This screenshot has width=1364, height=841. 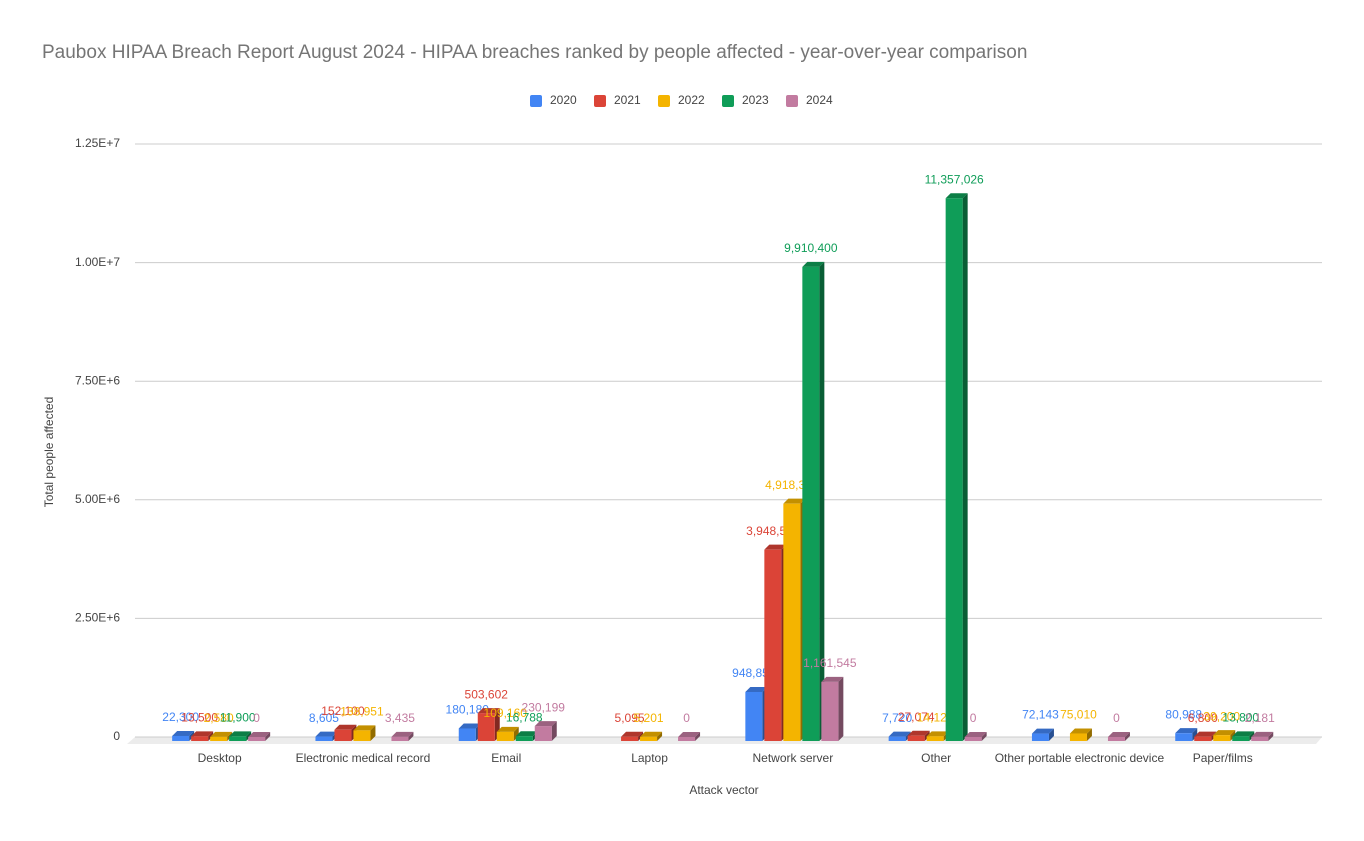 I want to click on value-label: 2,580, so click(x=219, y=718).